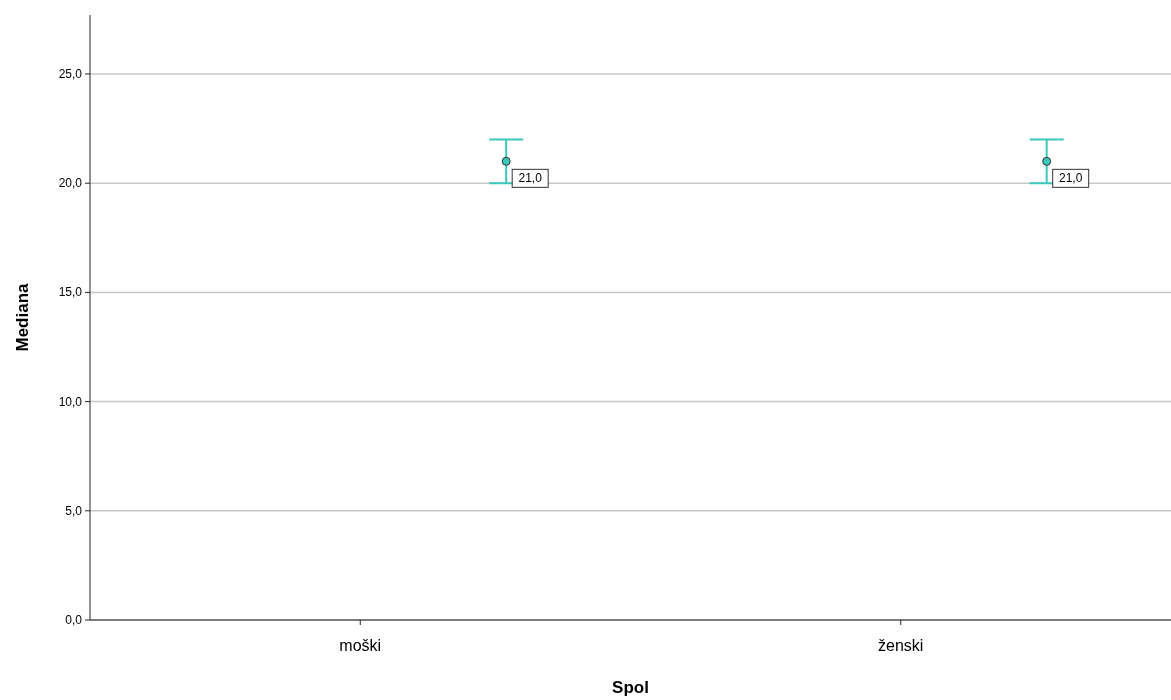  What do you see at coordinates (70, 401) in the screenshot?
I see `y-tick-label: 10,0` at bounding box center [70, 401].